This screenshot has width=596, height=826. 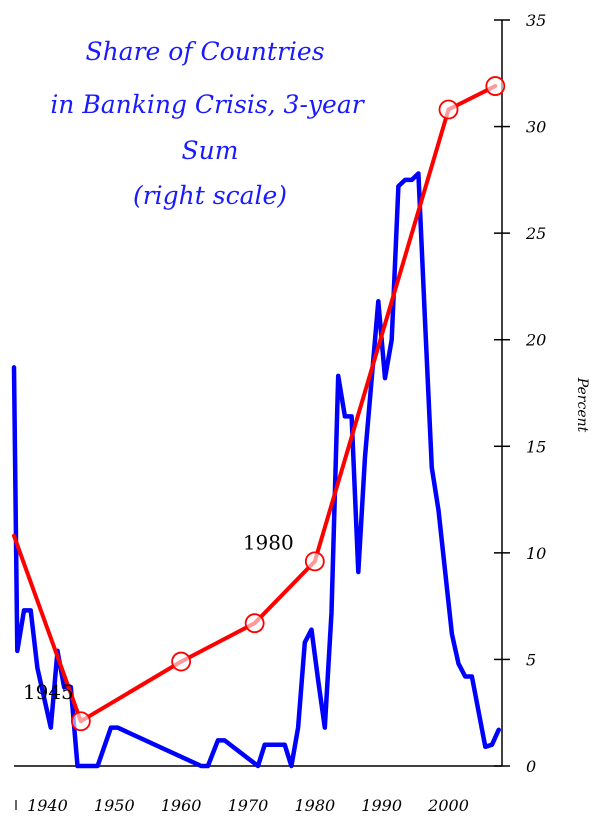 I want to click on x-tick-label-1980: 1980, so click(x=314, y=805).